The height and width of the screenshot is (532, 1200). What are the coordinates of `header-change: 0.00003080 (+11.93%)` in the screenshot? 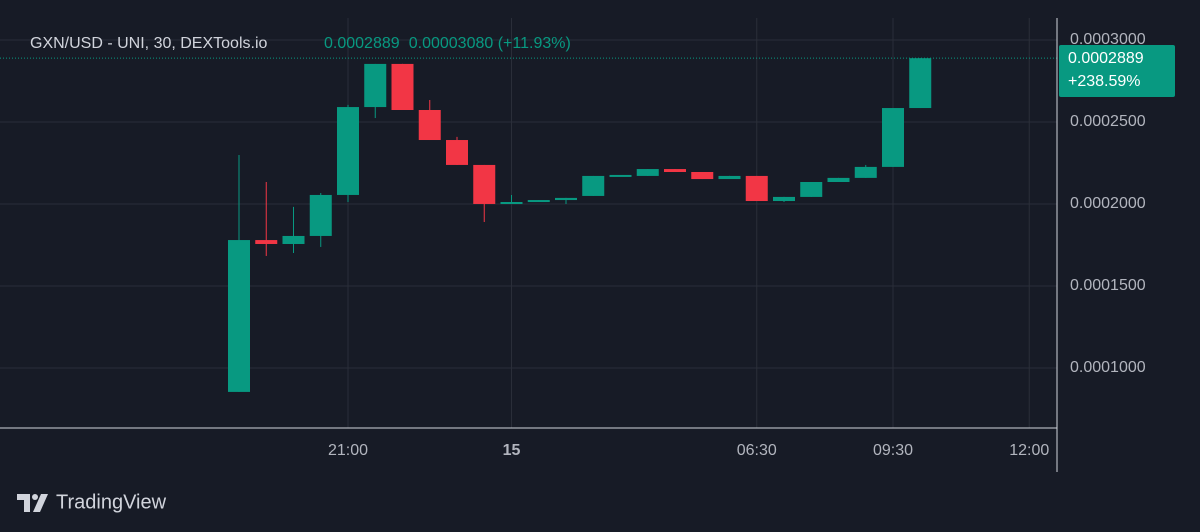 It's located at (490, 43).